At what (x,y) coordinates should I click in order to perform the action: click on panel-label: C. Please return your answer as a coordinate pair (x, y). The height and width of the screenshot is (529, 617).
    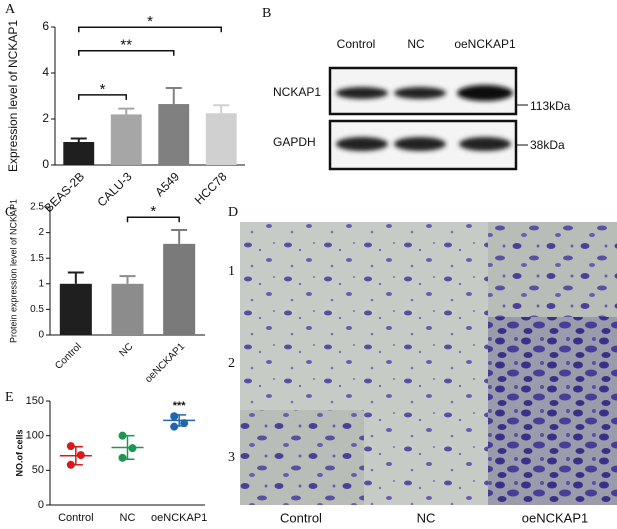
    Looking at the image, I should click on (9, 212).